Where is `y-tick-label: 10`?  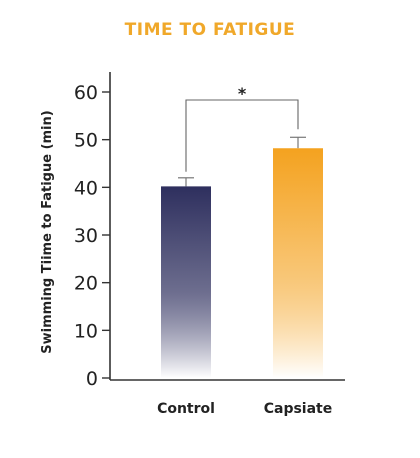 y-tick-label: 10 is located at coordinates (86, 331).